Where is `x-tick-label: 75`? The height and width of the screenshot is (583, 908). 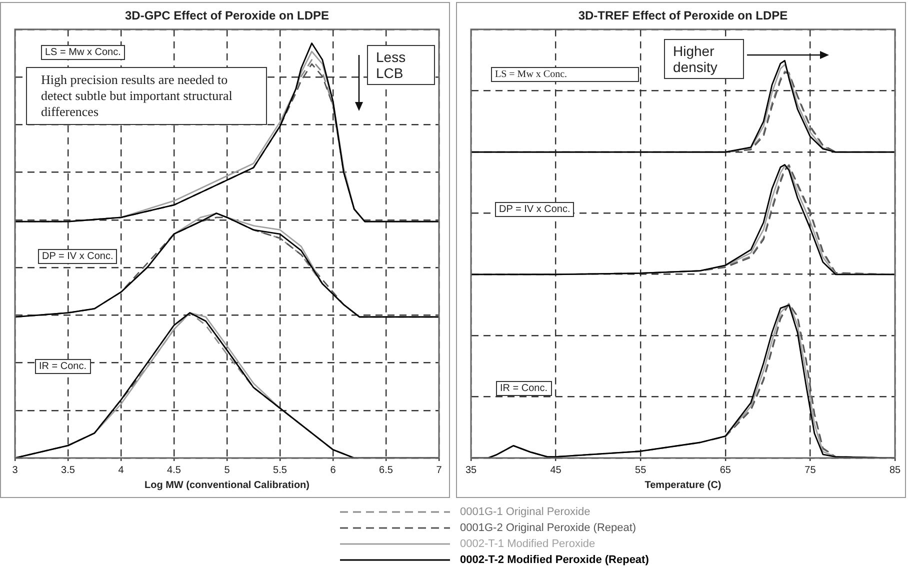
x-tick-label: 75 is located at coordinates (810, 470).